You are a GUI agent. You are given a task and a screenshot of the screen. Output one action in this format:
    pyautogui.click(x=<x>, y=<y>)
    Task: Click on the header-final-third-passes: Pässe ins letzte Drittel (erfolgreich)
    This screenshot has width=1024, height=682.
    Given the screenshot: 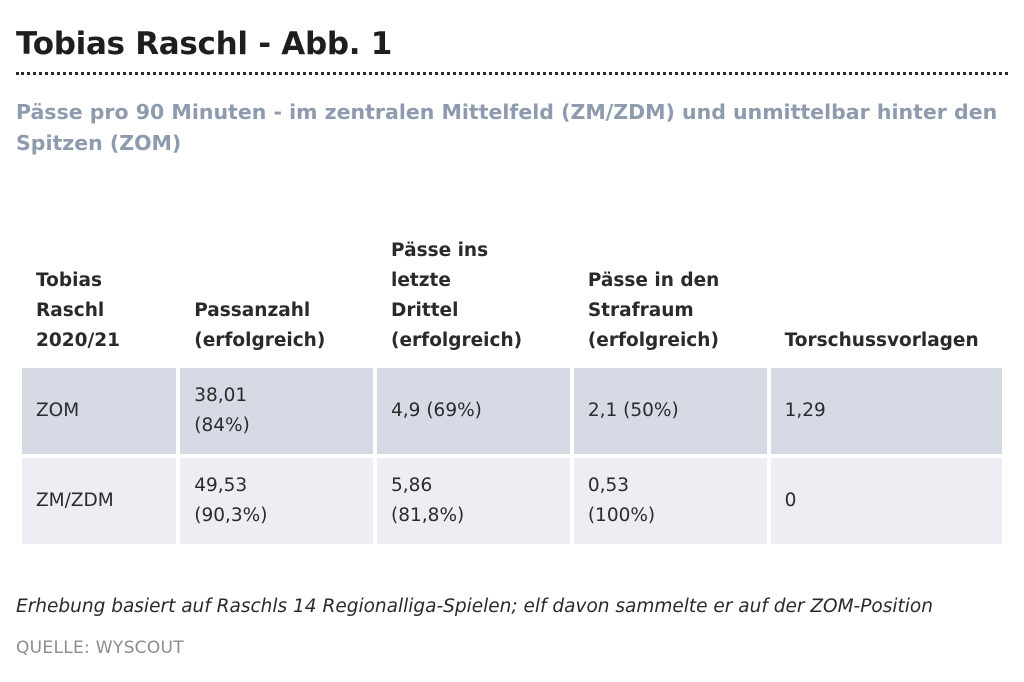 What is the action you would take?
    pyautogui.click(x=457, y=295)
    